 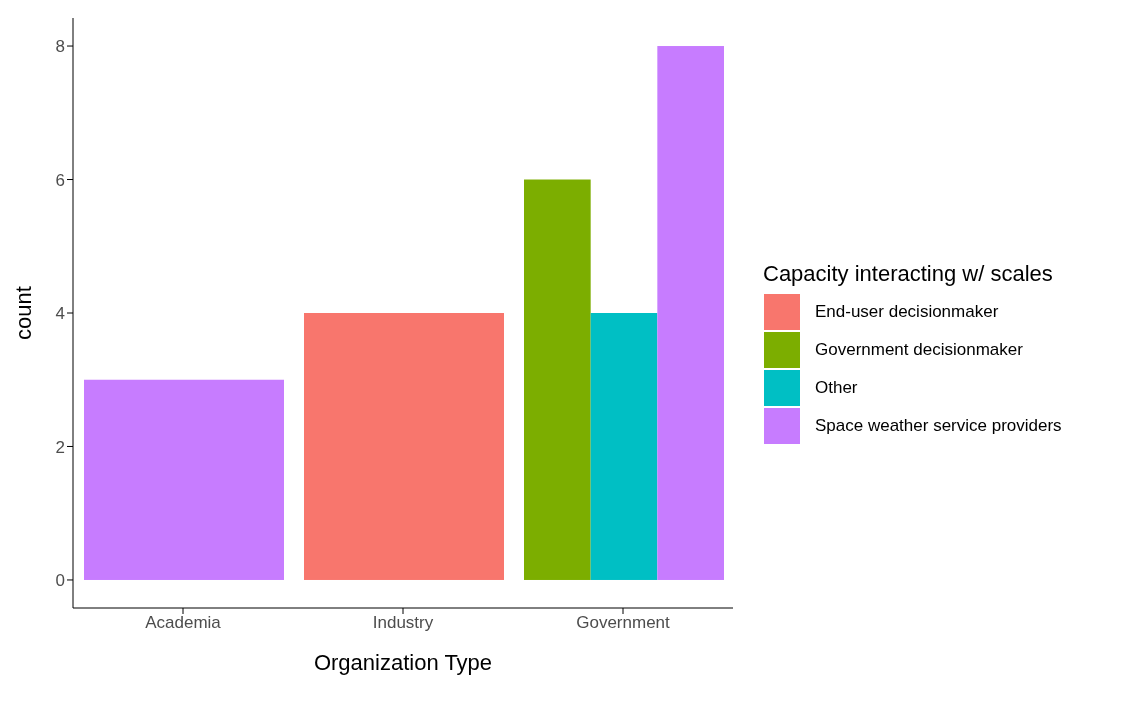 I want to click on legend-label: Space weather service providers, so click(x=938, y=426).